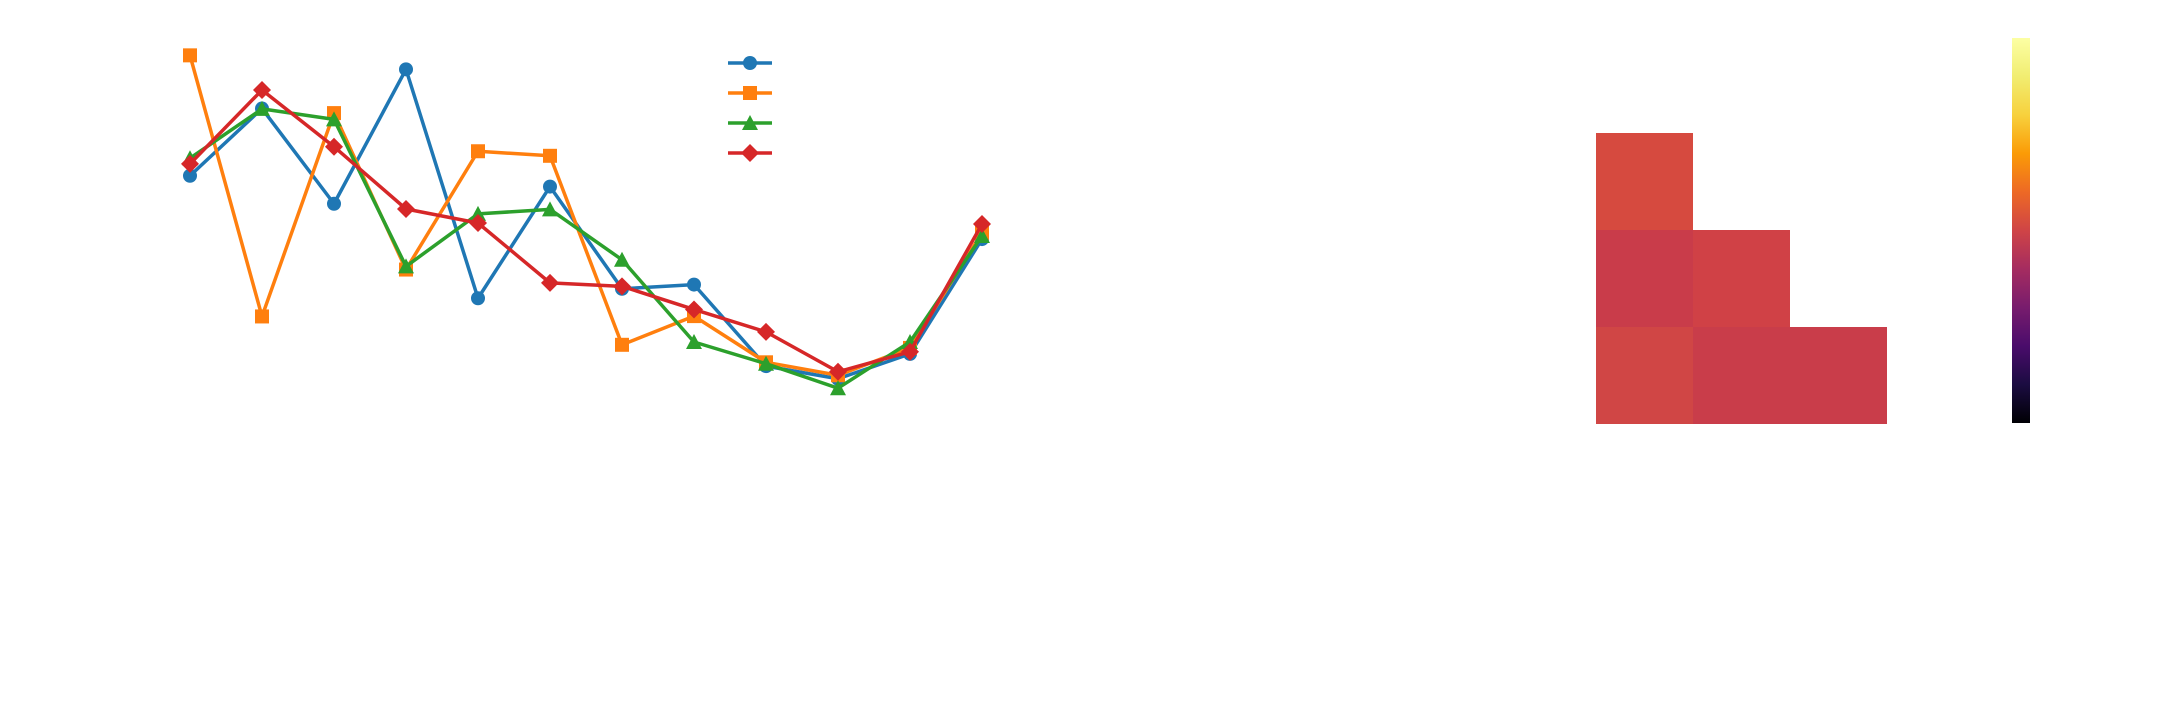  I want to click on legend, so click(750, 109).